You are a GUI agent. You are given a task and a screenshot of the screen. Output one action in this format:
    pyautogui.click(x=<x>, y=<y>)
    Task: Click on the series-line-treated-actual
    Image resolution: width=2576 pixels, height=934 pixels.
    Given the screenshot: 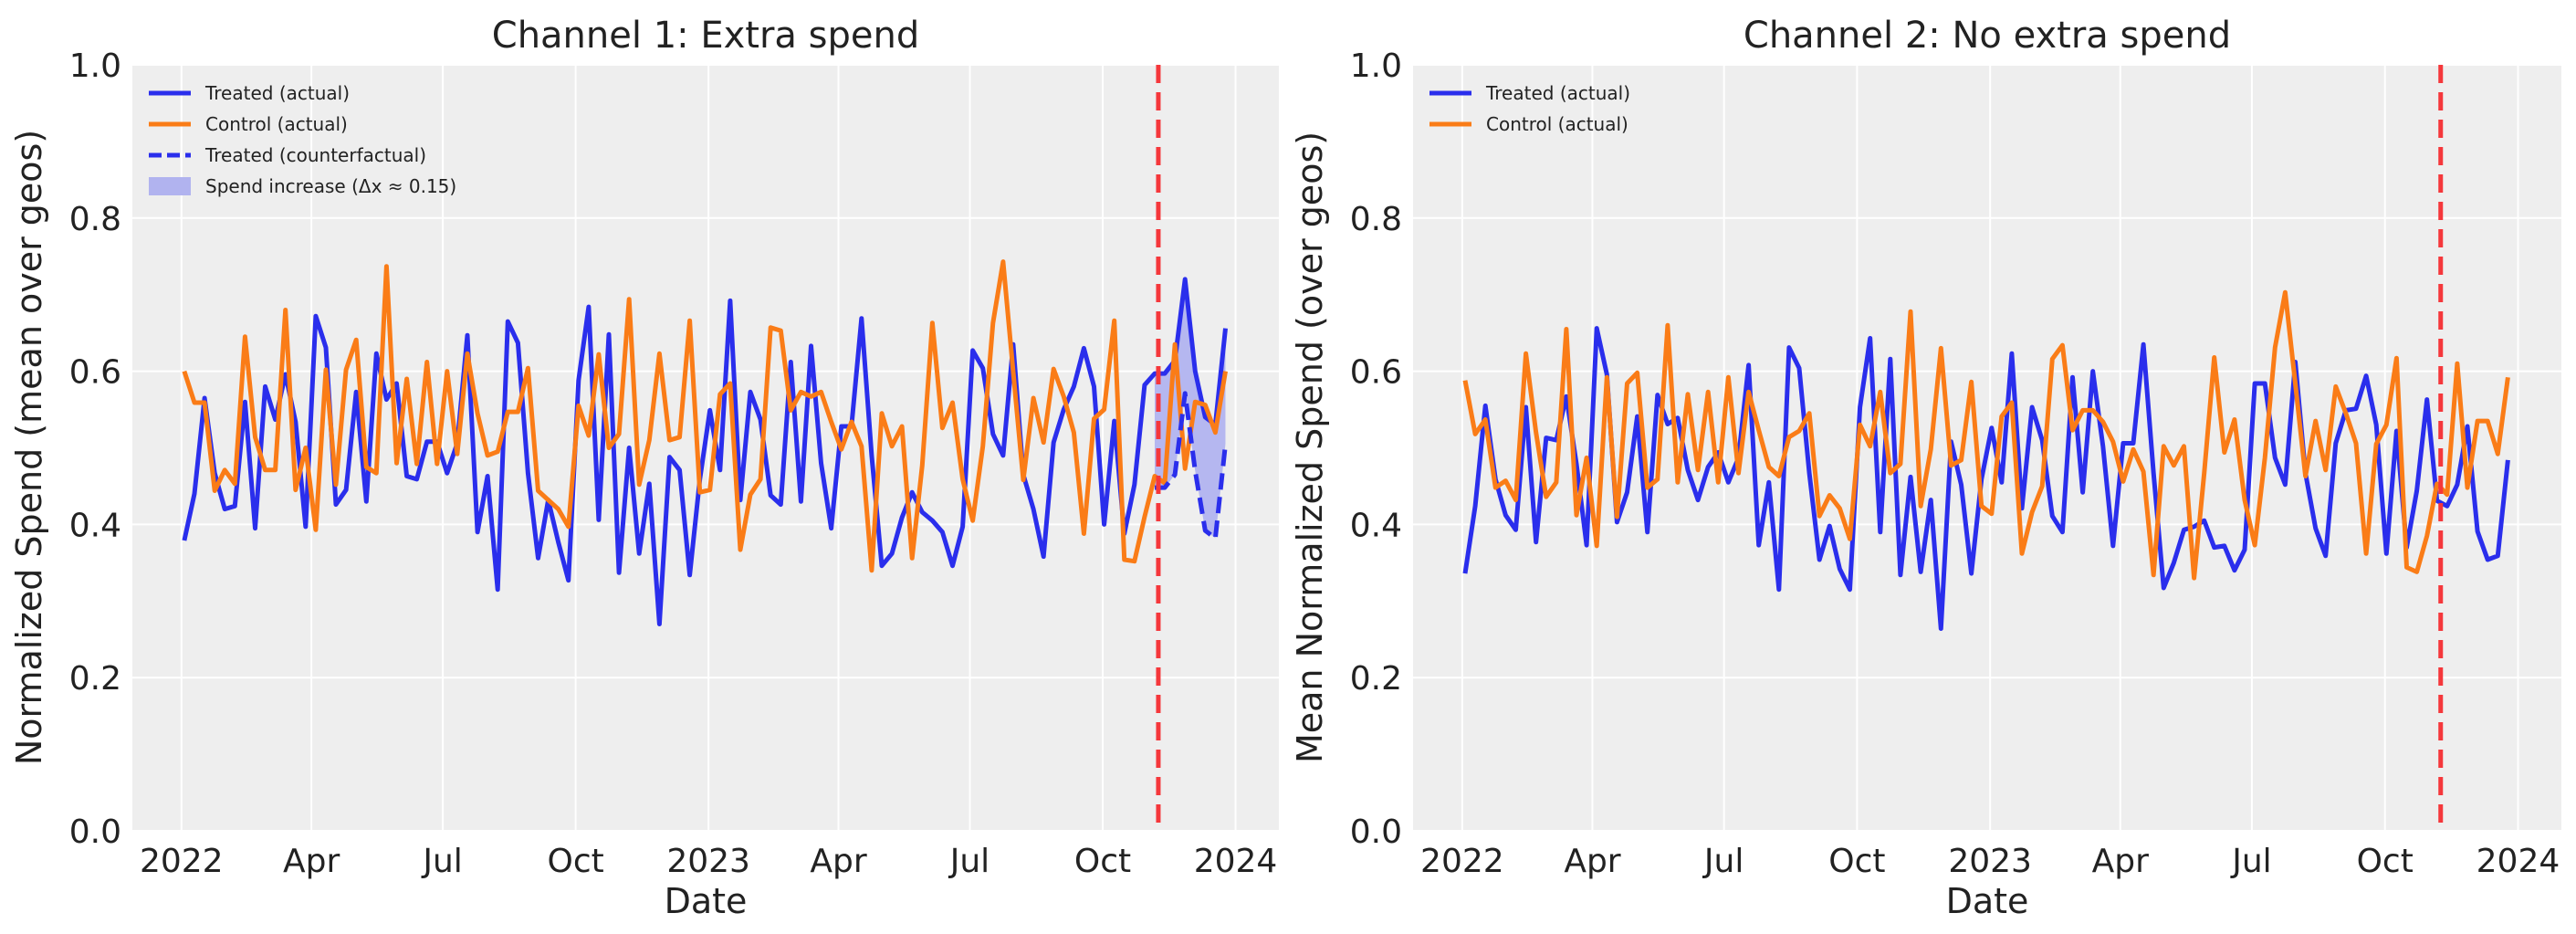 What is the action you would take?
    pyautogui.click(x=1986, y=478)
    